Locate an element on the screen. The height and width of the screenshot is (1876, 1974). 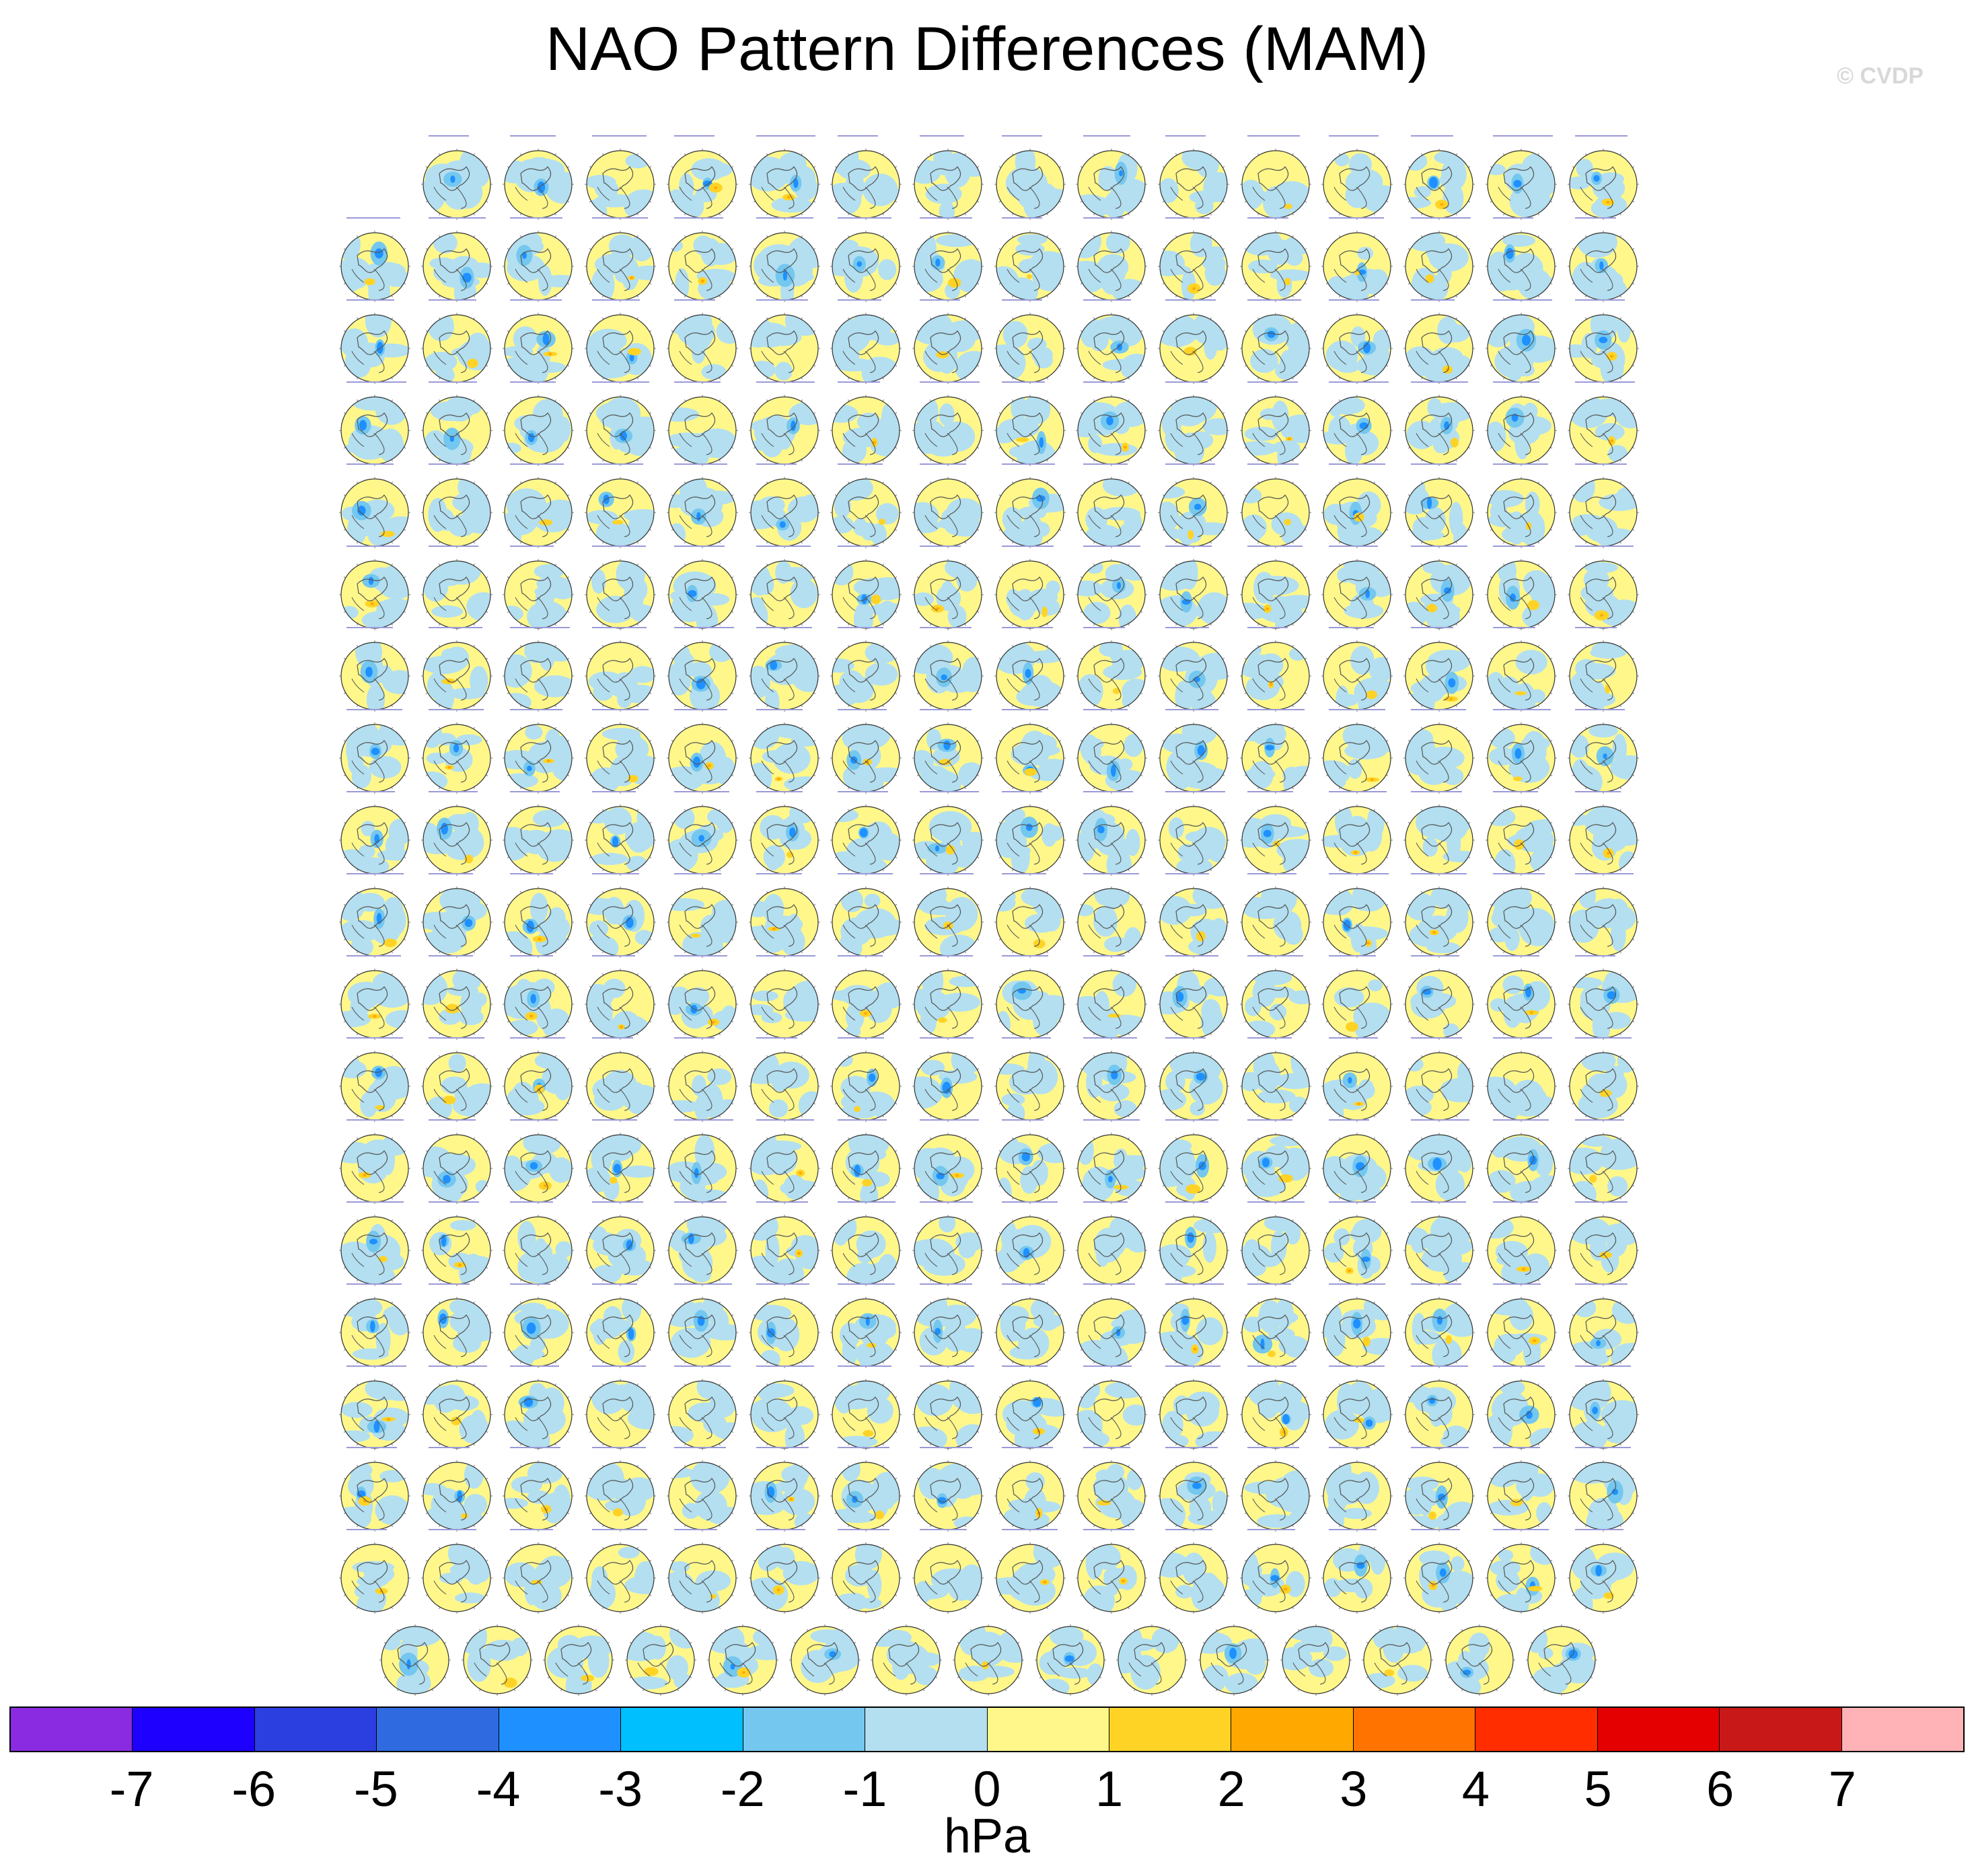
colorbar is located at coordinates (987, 1729).